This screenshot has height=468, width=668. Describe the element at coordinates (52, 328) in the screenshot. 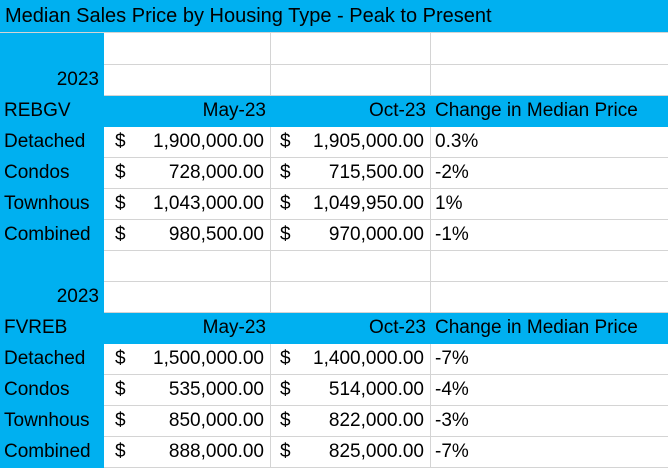

I see `board-cell: FVREB` at that location.